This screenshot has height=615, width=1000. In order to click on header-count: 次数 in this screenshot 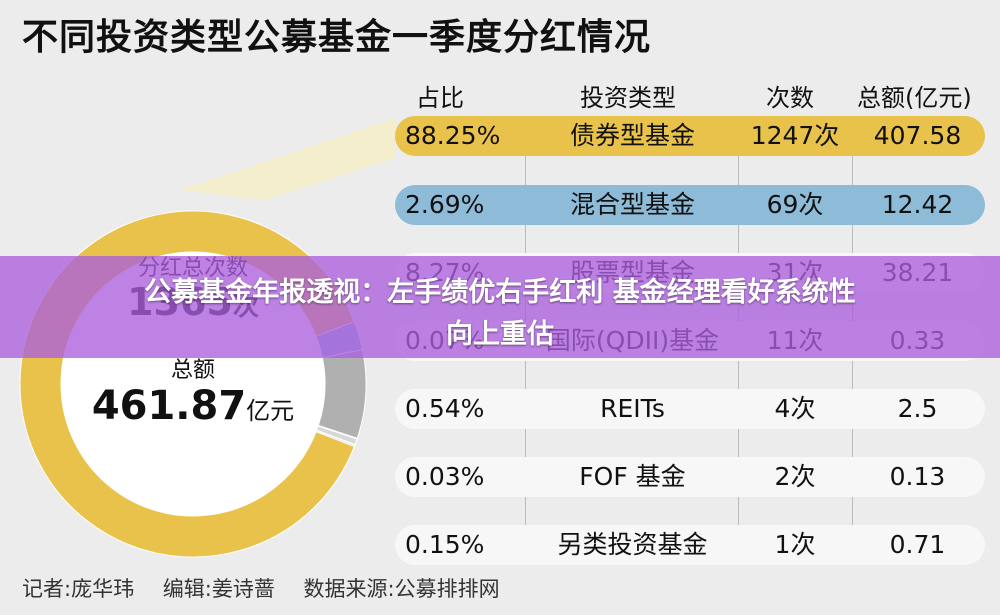, I will do `click(790, 98)`.